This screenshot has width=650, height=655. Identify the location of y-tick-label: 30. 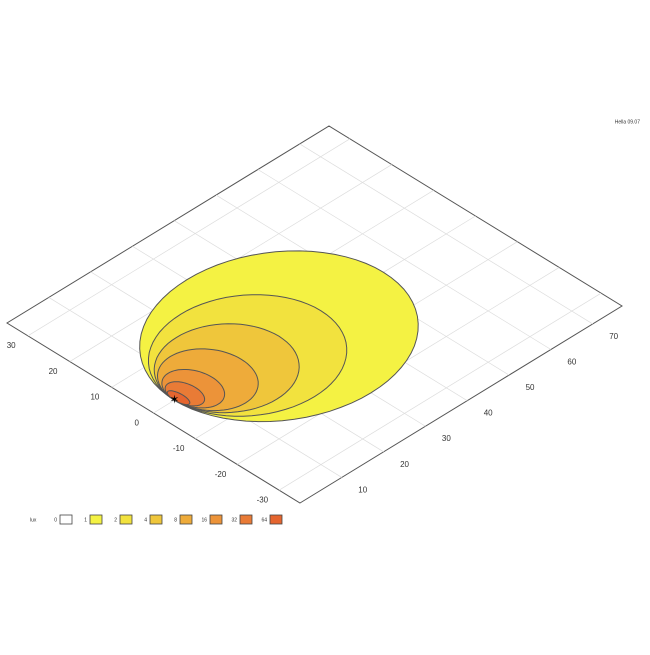
(11, 345).